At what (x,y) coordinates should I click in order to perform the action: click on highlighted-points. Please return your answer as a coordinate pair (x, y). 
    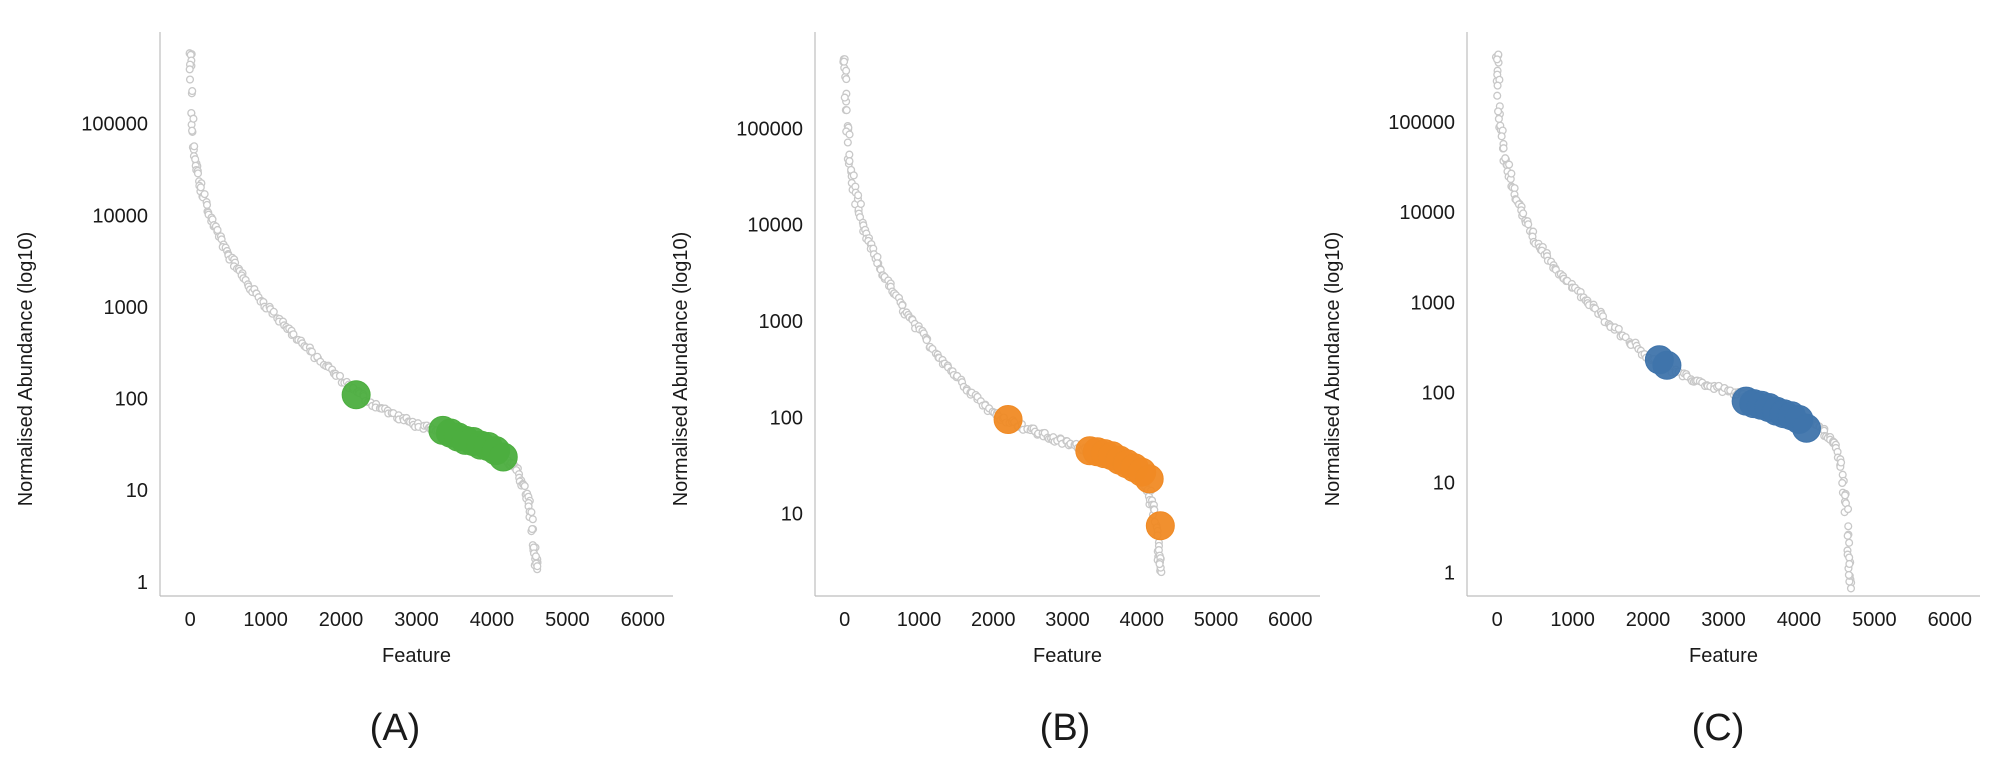
    Looking at the image, I should click on (1732, 394).